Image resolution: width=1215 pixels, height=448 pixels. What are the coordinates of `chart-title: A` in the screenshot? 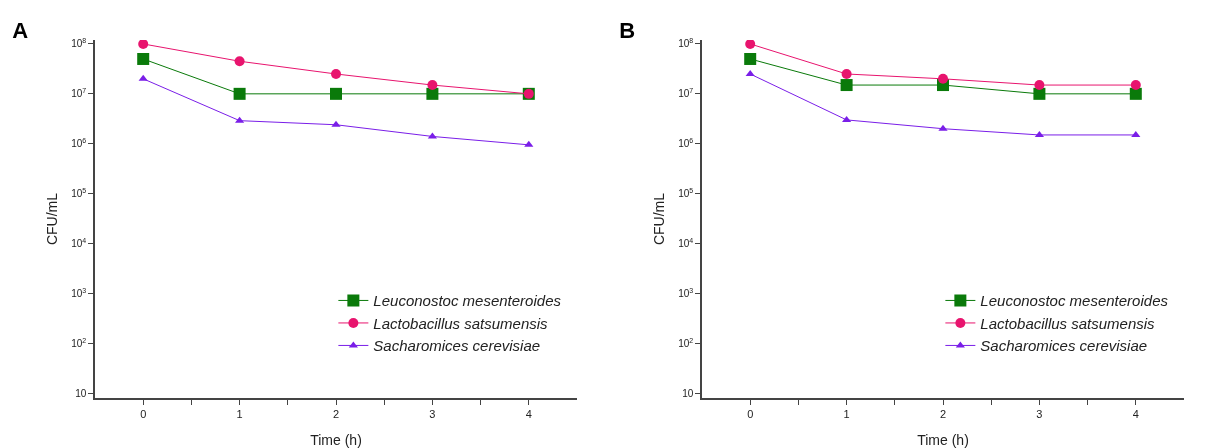 It's located at (20, 30).